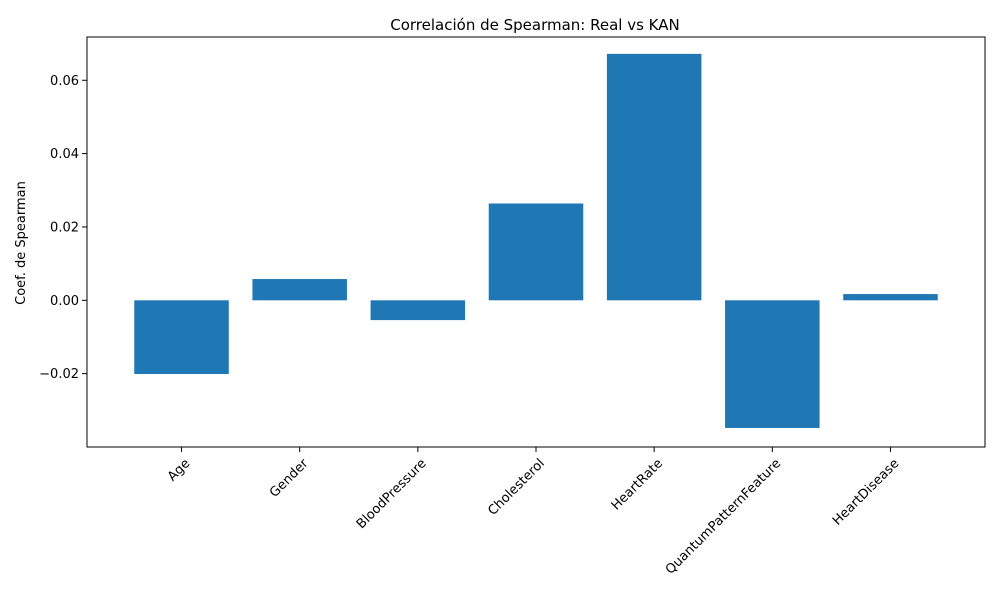  I want to click on x-tick-label: QuantumPatternFeature, so click(723, 516).